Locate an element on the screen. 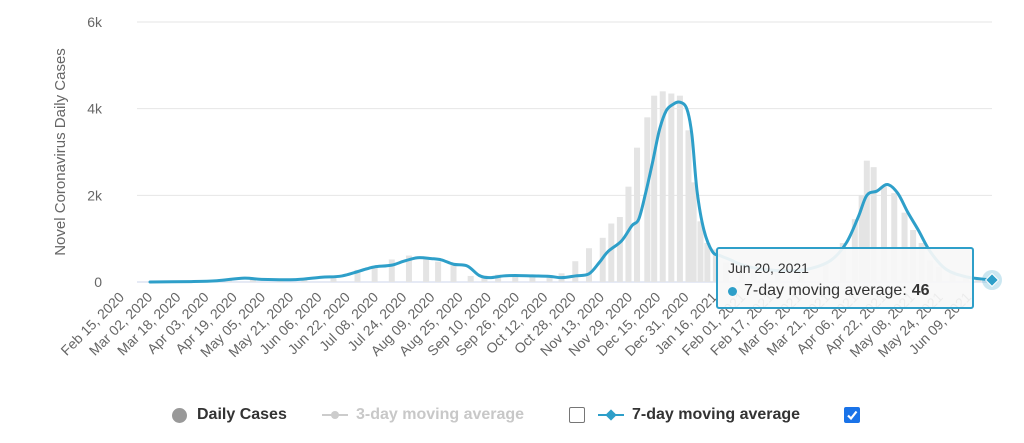 The width and height of the screenshot is (1024, 443). checkbox-7day-average is located at coordinates (852, 415).